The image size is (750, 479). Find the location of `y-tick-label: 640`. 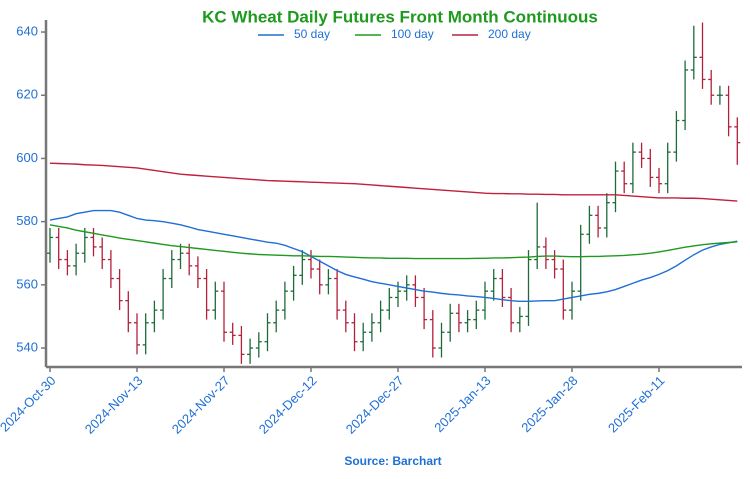

y-tick-label: 640 is located at coordinates (27, 30).